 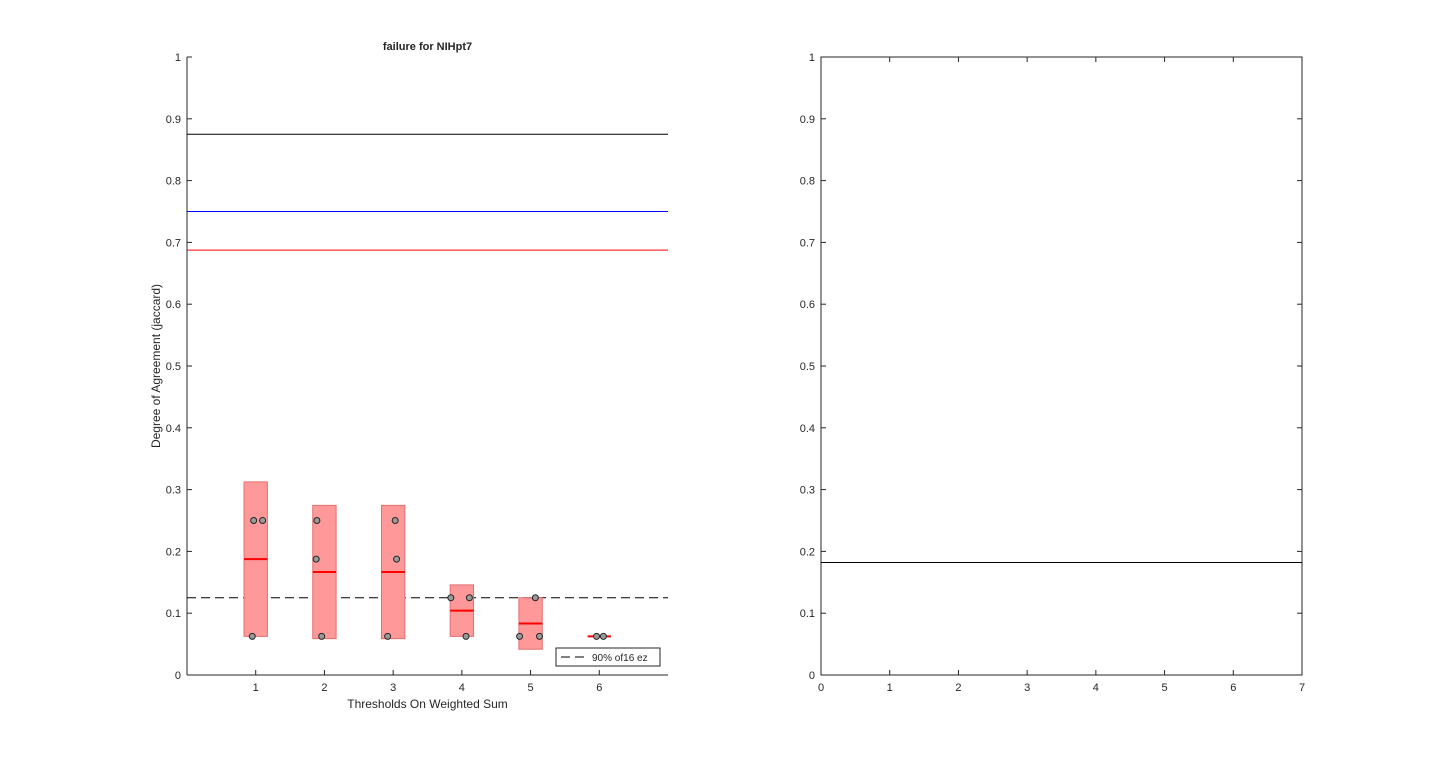 I want to click on chart-title: failure for NIHpt7, so click(x=427, y=47).